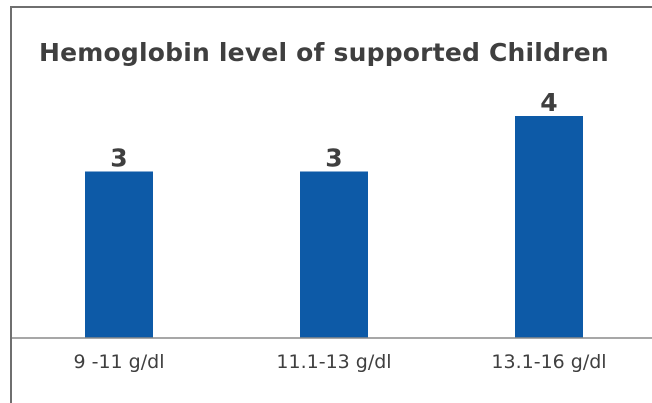 This screenshot has height=403, width=652. Describe the element at coordinates (548, 362) in the screenshot. I see `x-tick-label: 13.1-16 g/dl` at that location.